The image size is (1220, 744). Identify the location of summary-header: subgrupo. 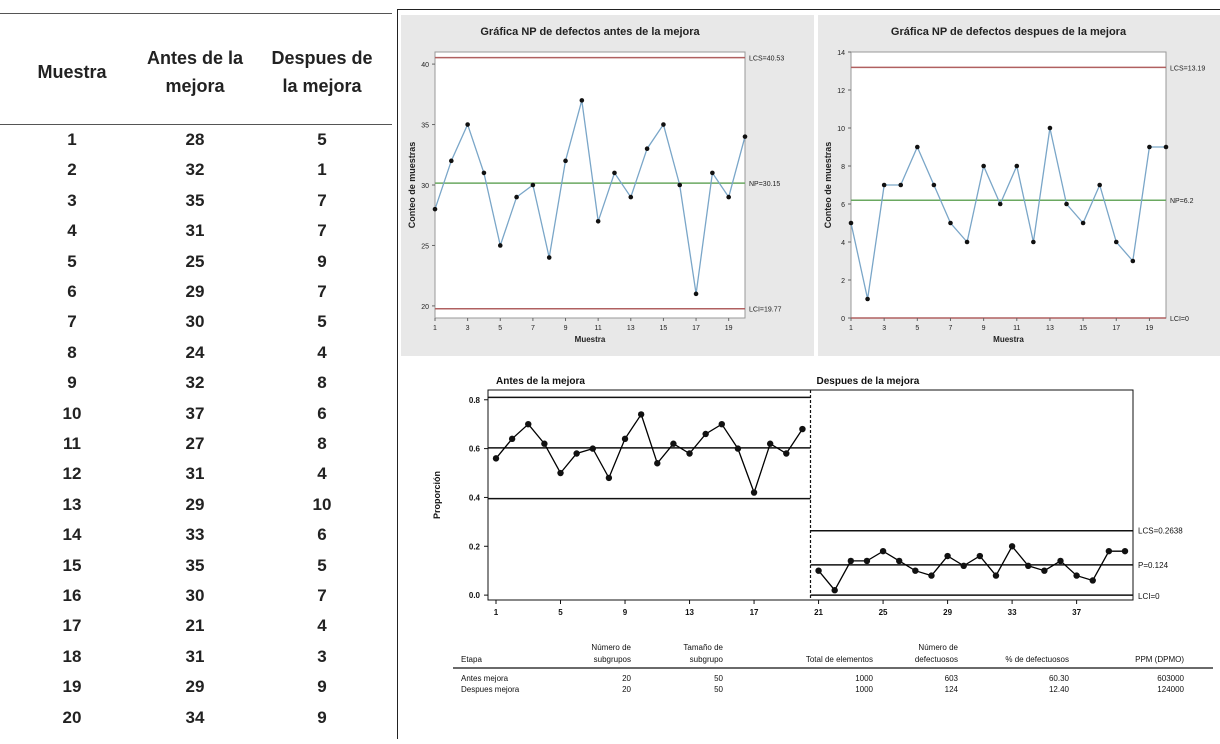
(707, 659).